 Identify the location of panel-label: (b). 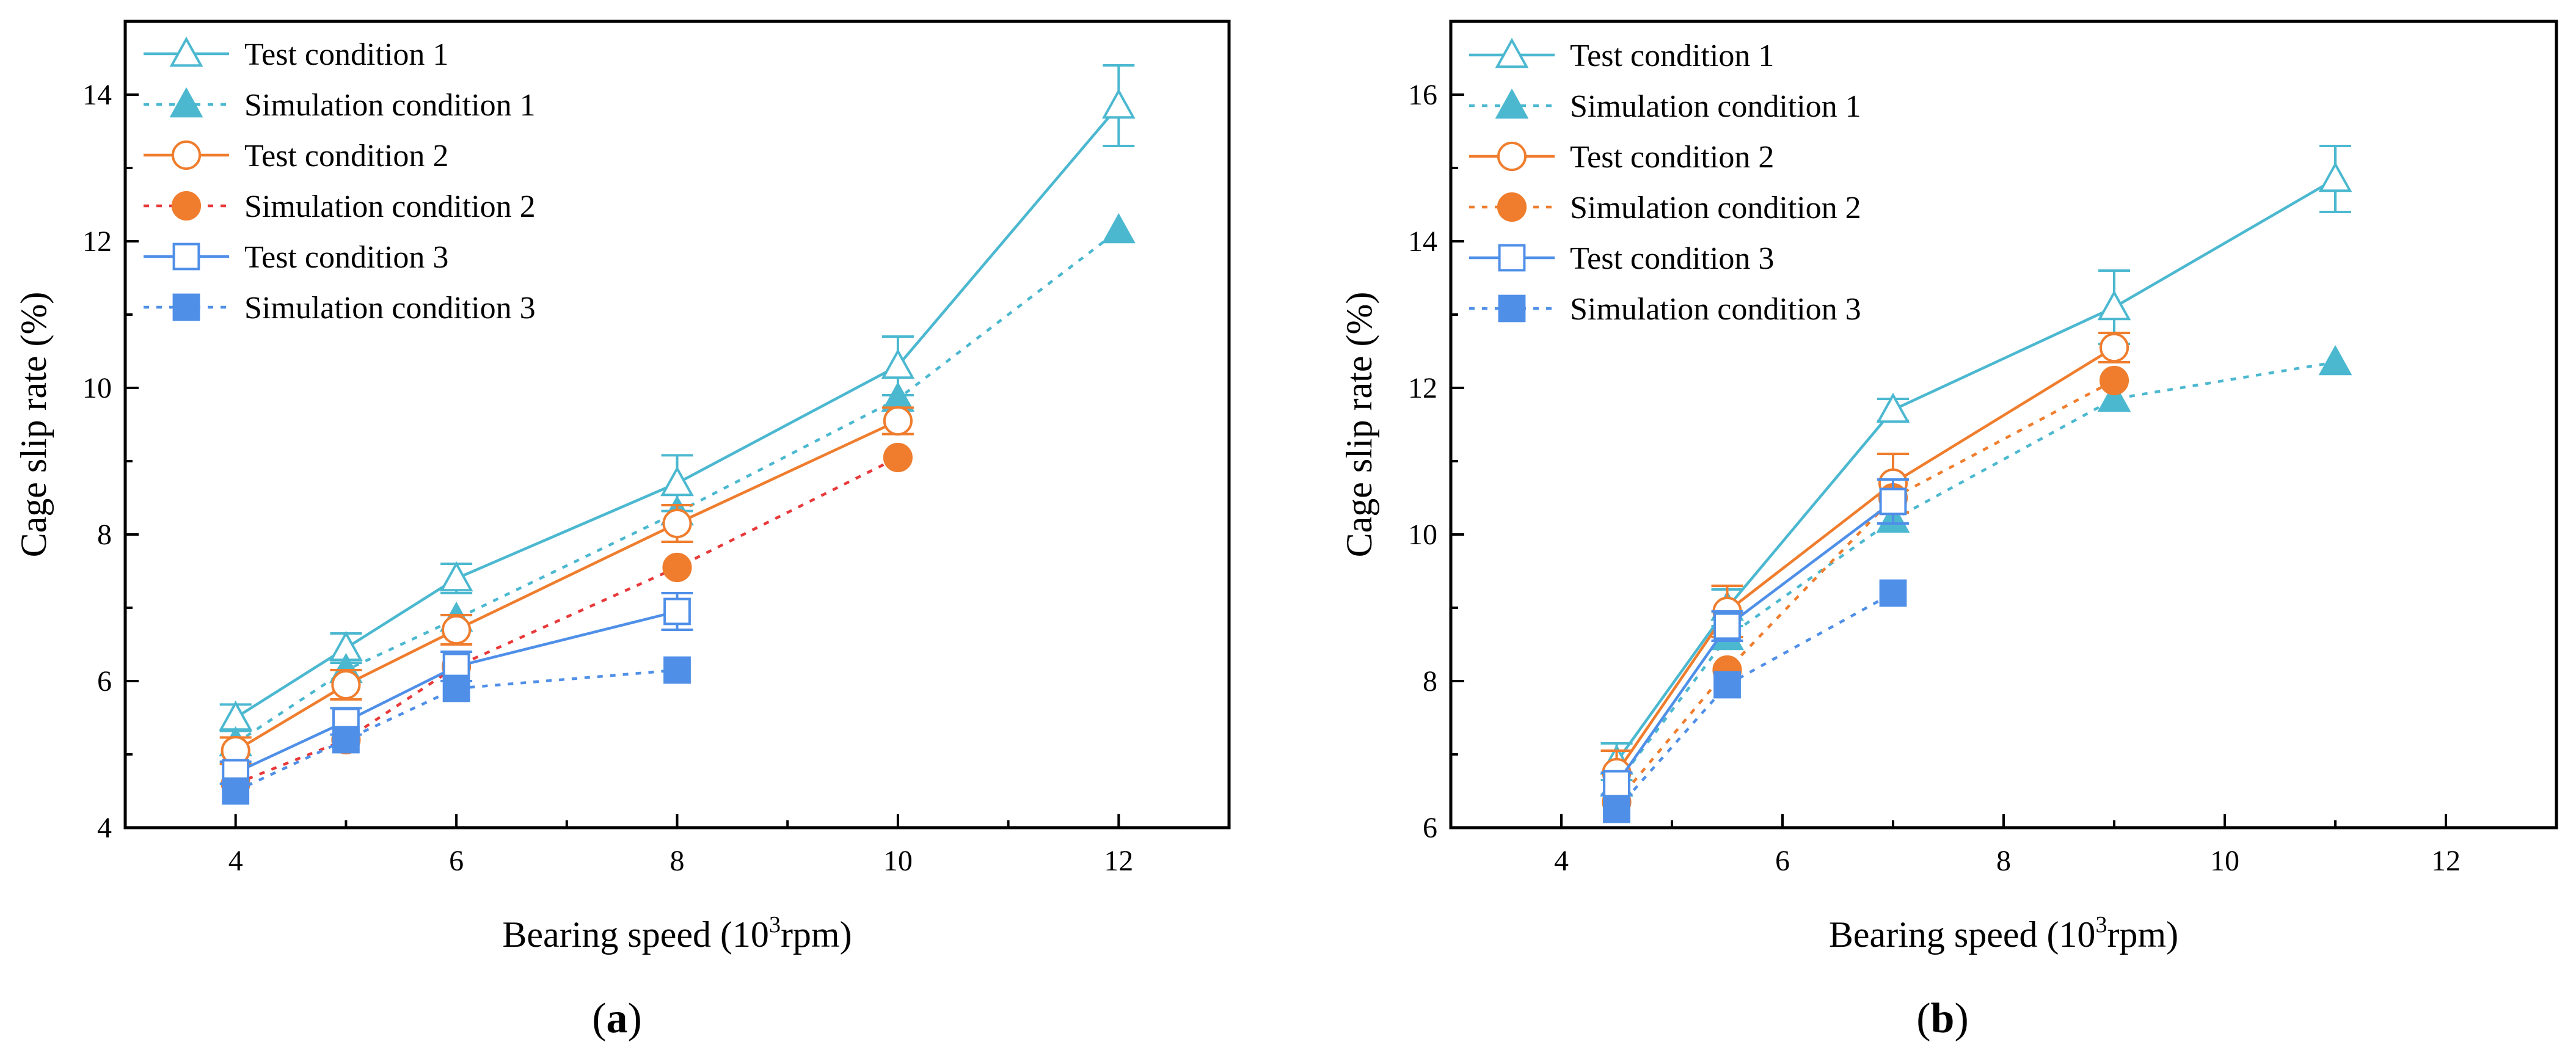
(1942, 1019).